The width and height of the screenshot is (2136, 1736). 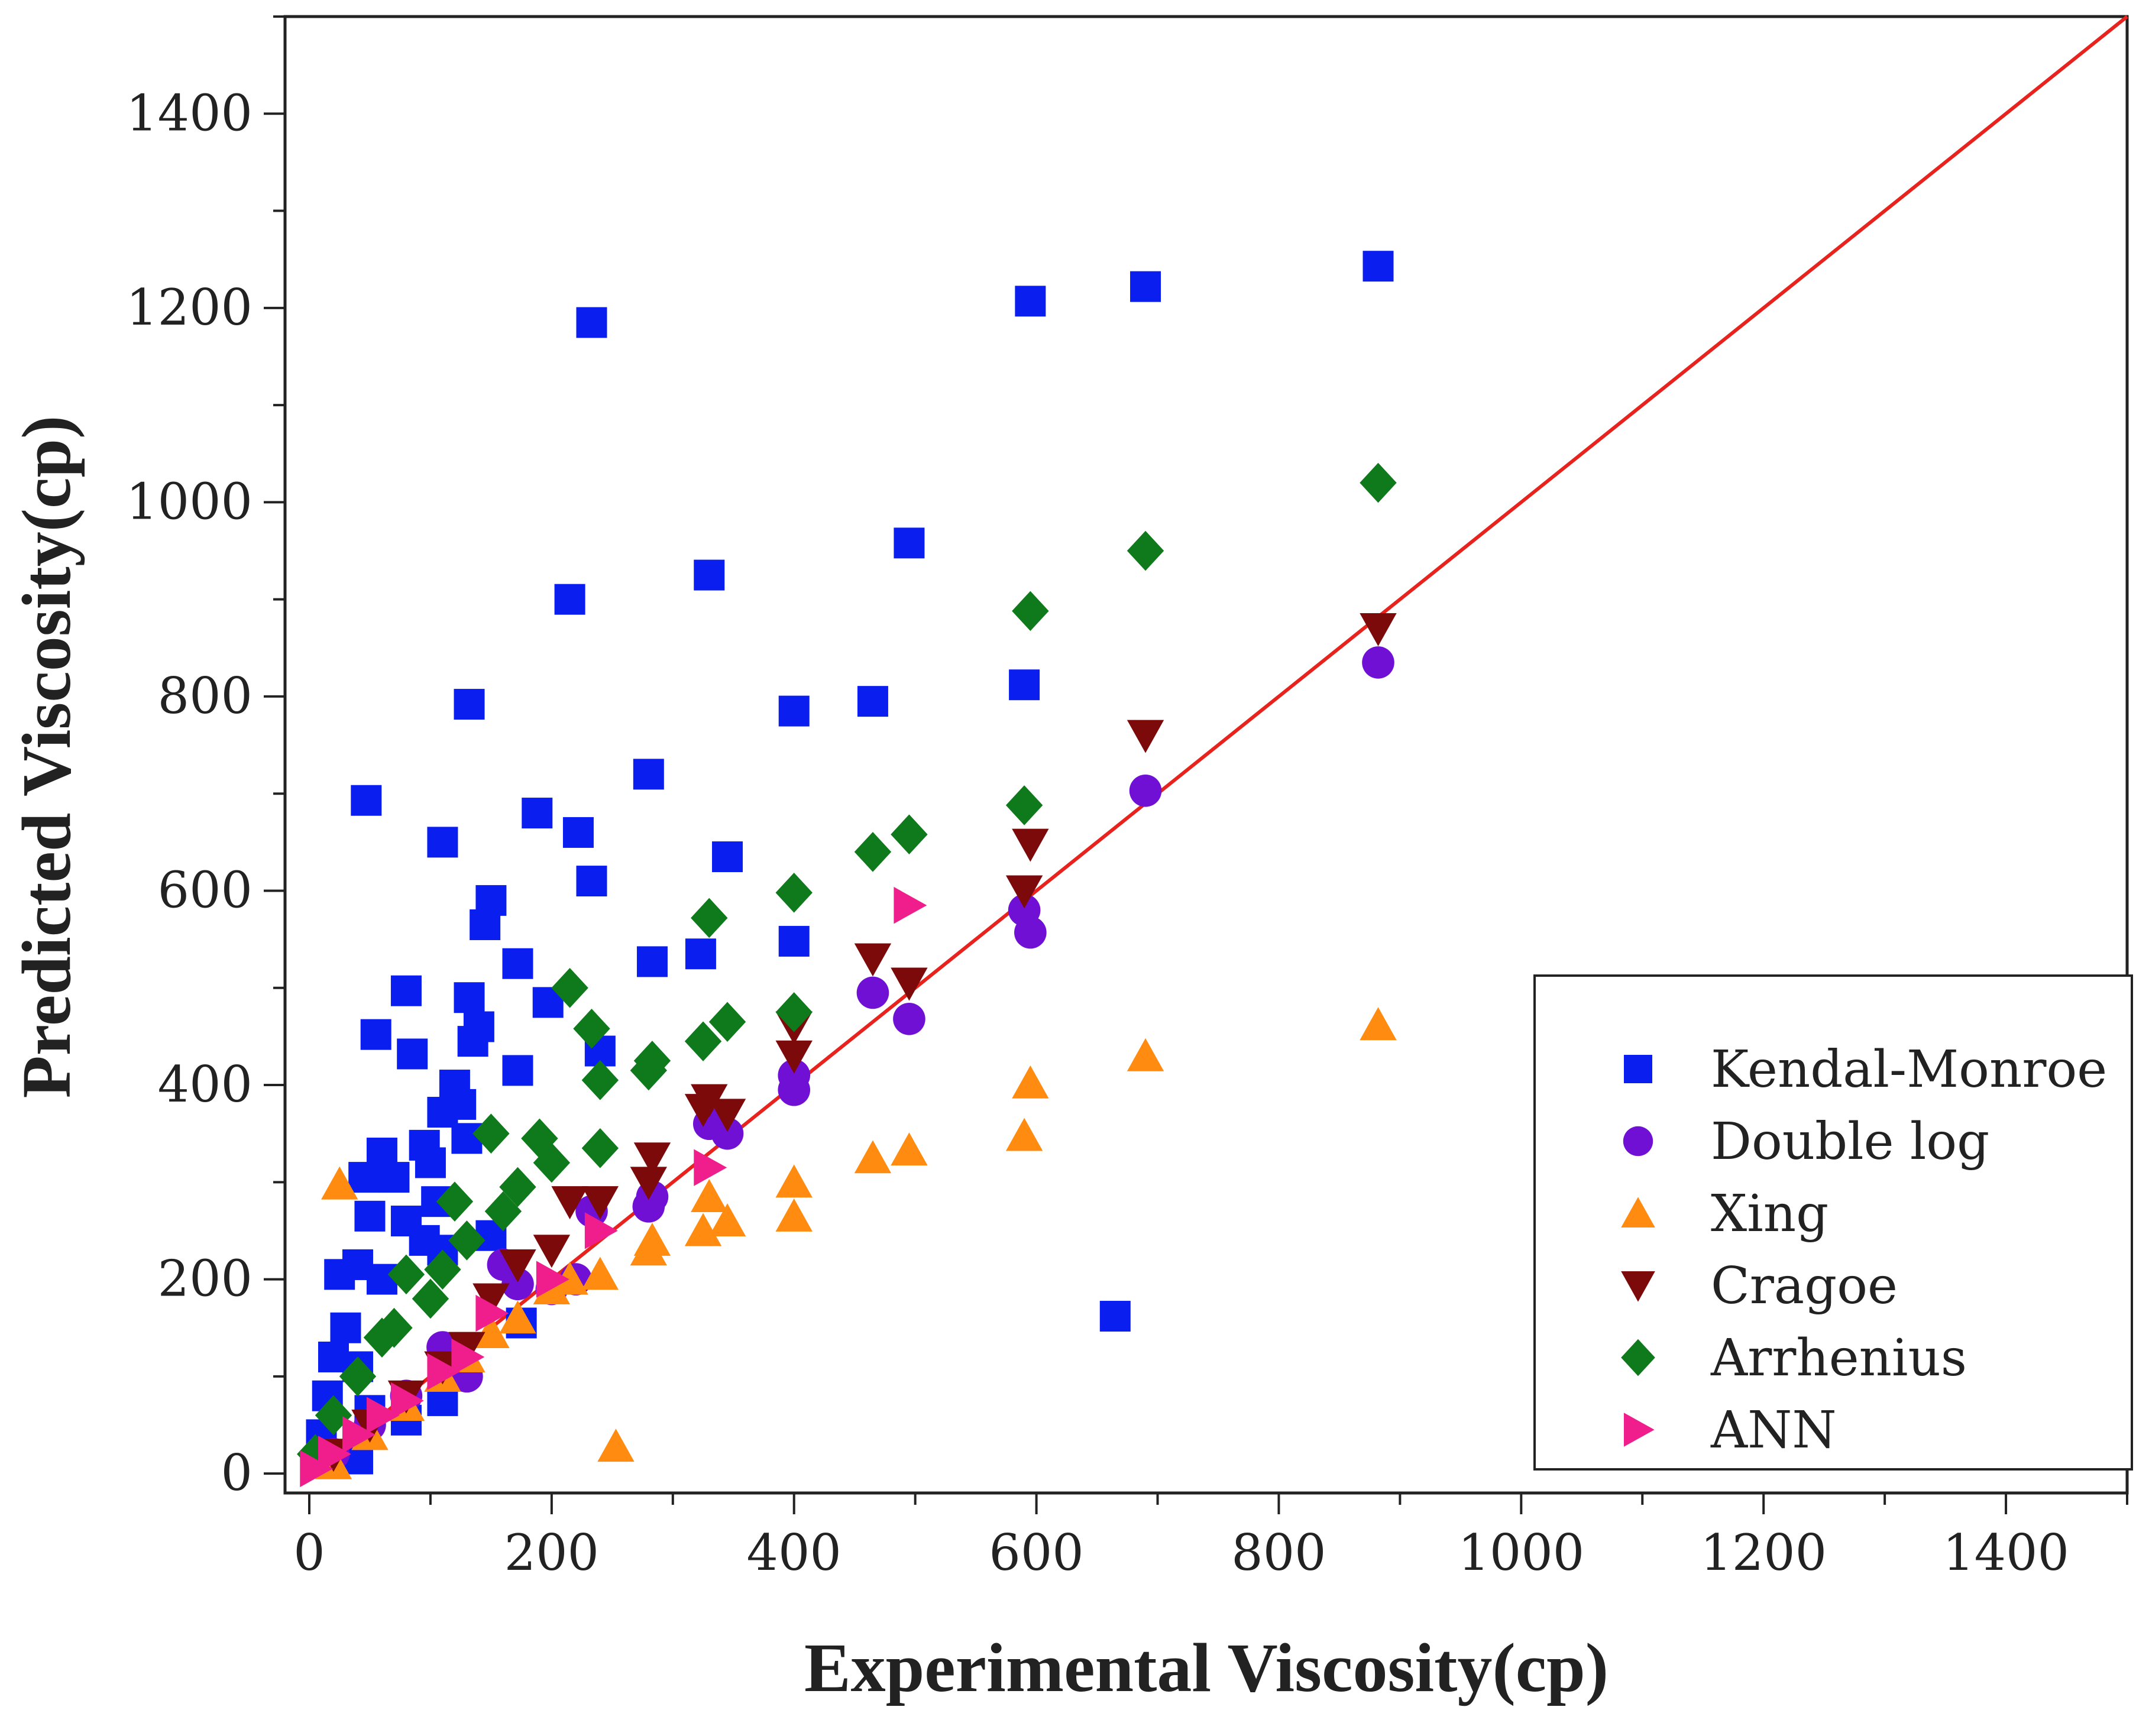 What do you see at coordinates (2006, 1553) in the screenshot?
I see `x-tick-label: 1400` at bounding box center [2006, 1553].